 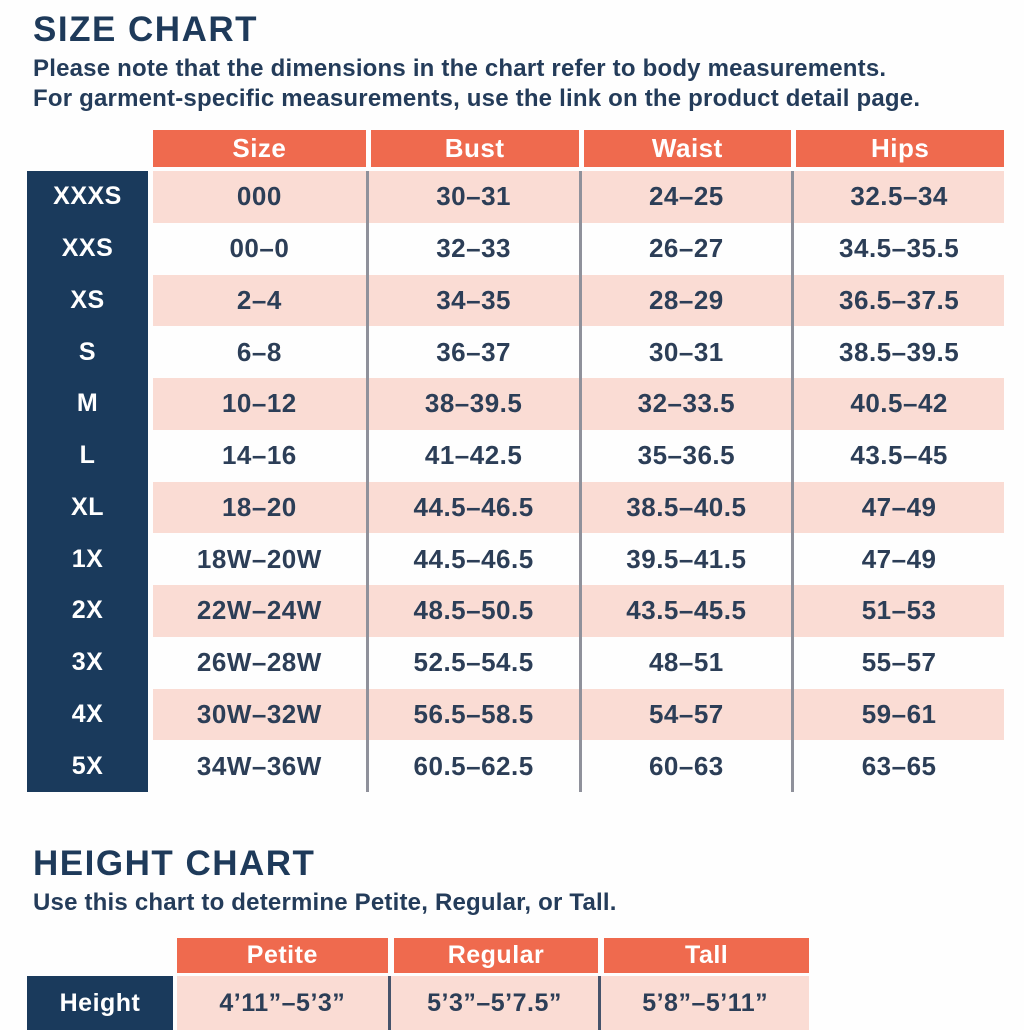 I want to click on size-row-label-s: S, so click(x=87, y=351).